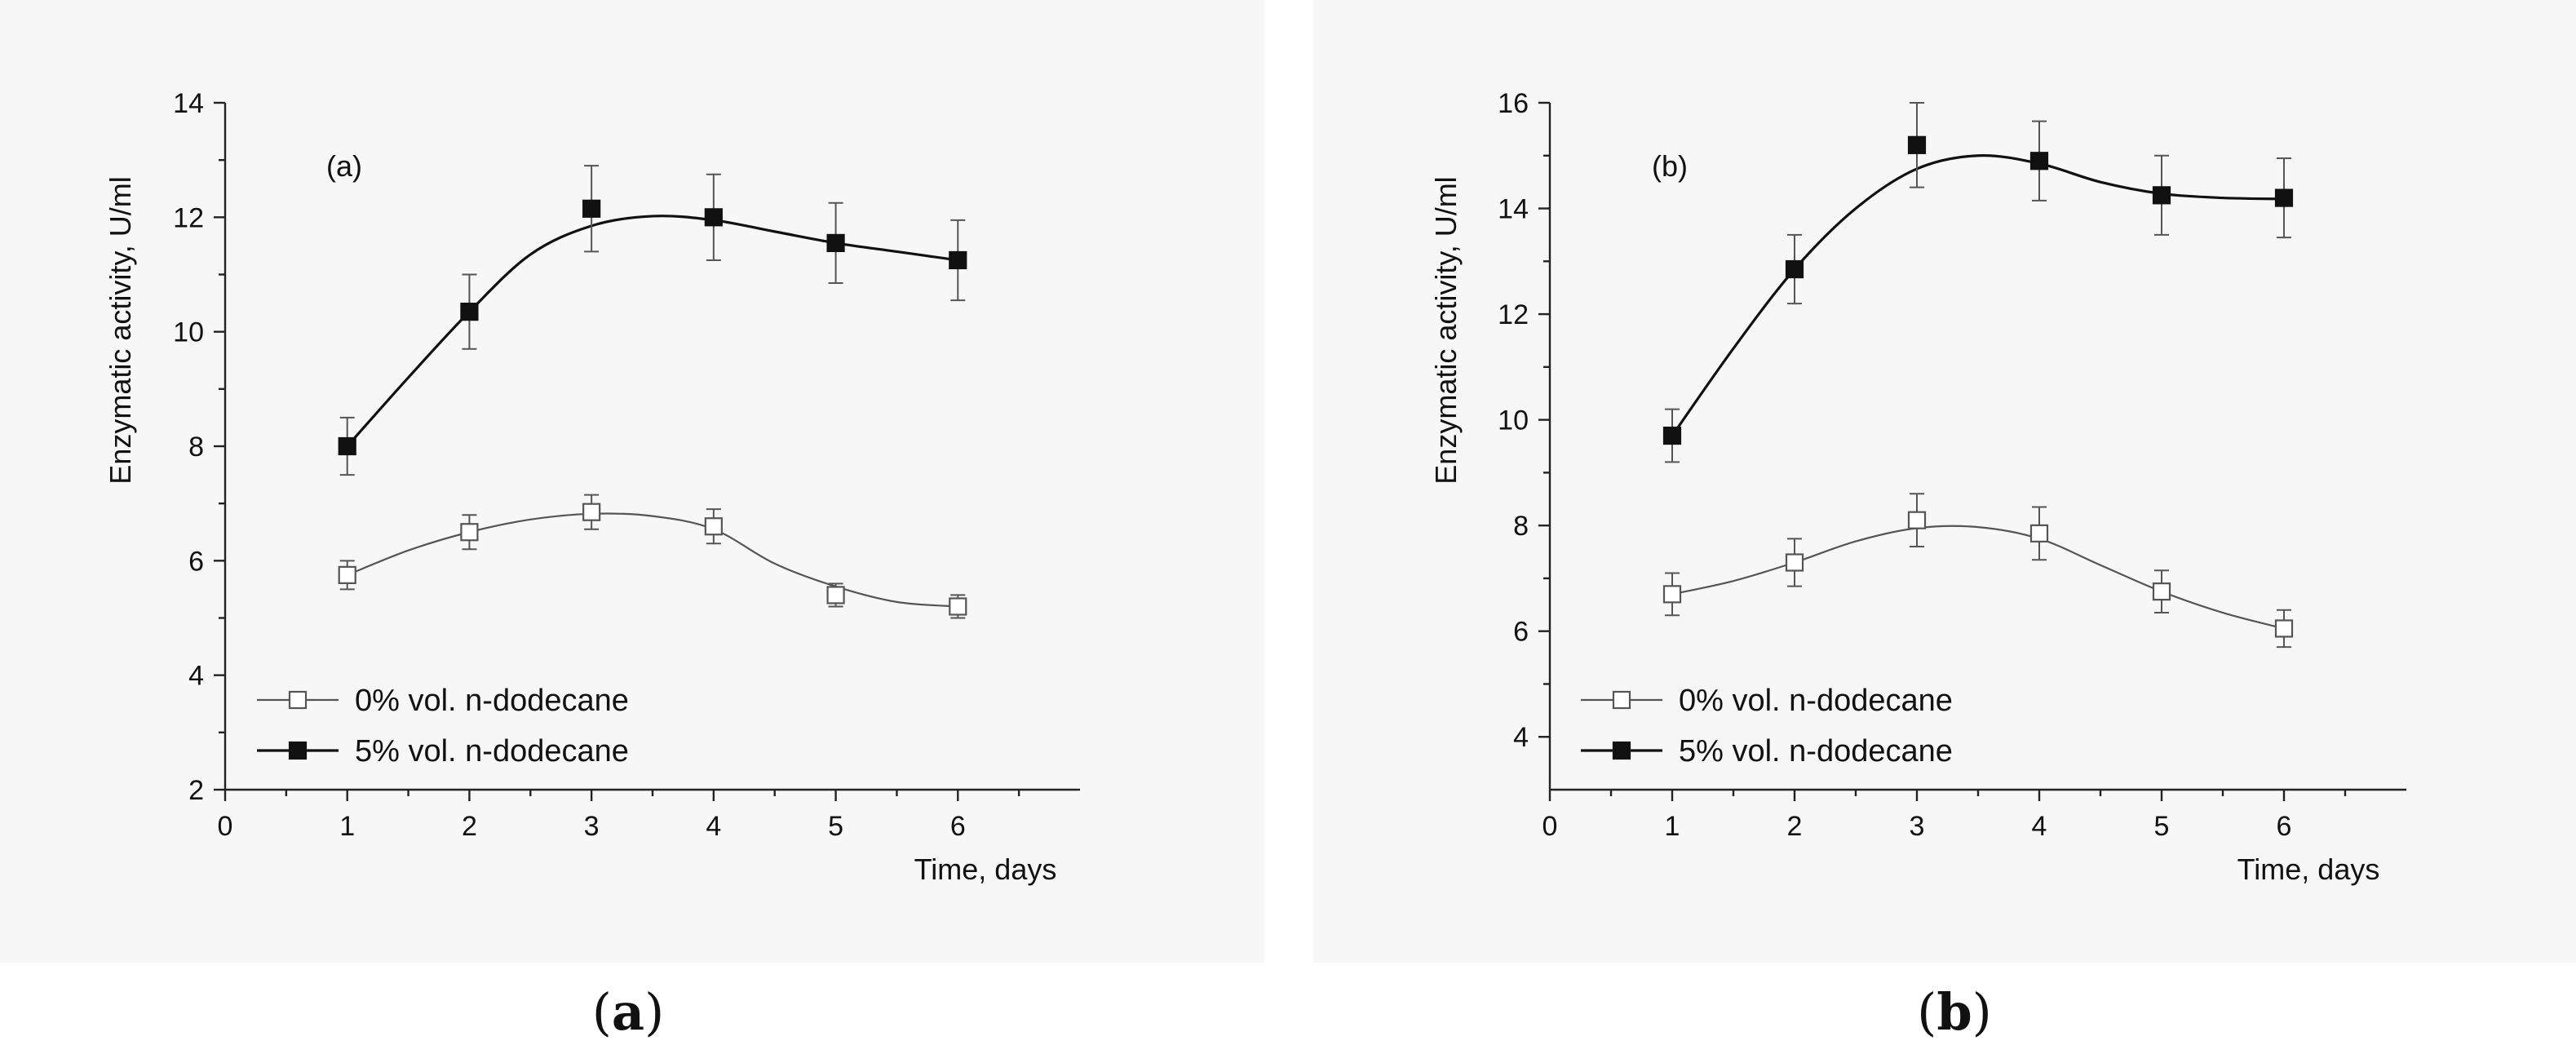 The width and height of the screenshot is (2576, 1054). What do you see at coordinates (1513, 103) in the screenshot?
I see `y-tick-label: 16` at bounding box center [1513, 103].